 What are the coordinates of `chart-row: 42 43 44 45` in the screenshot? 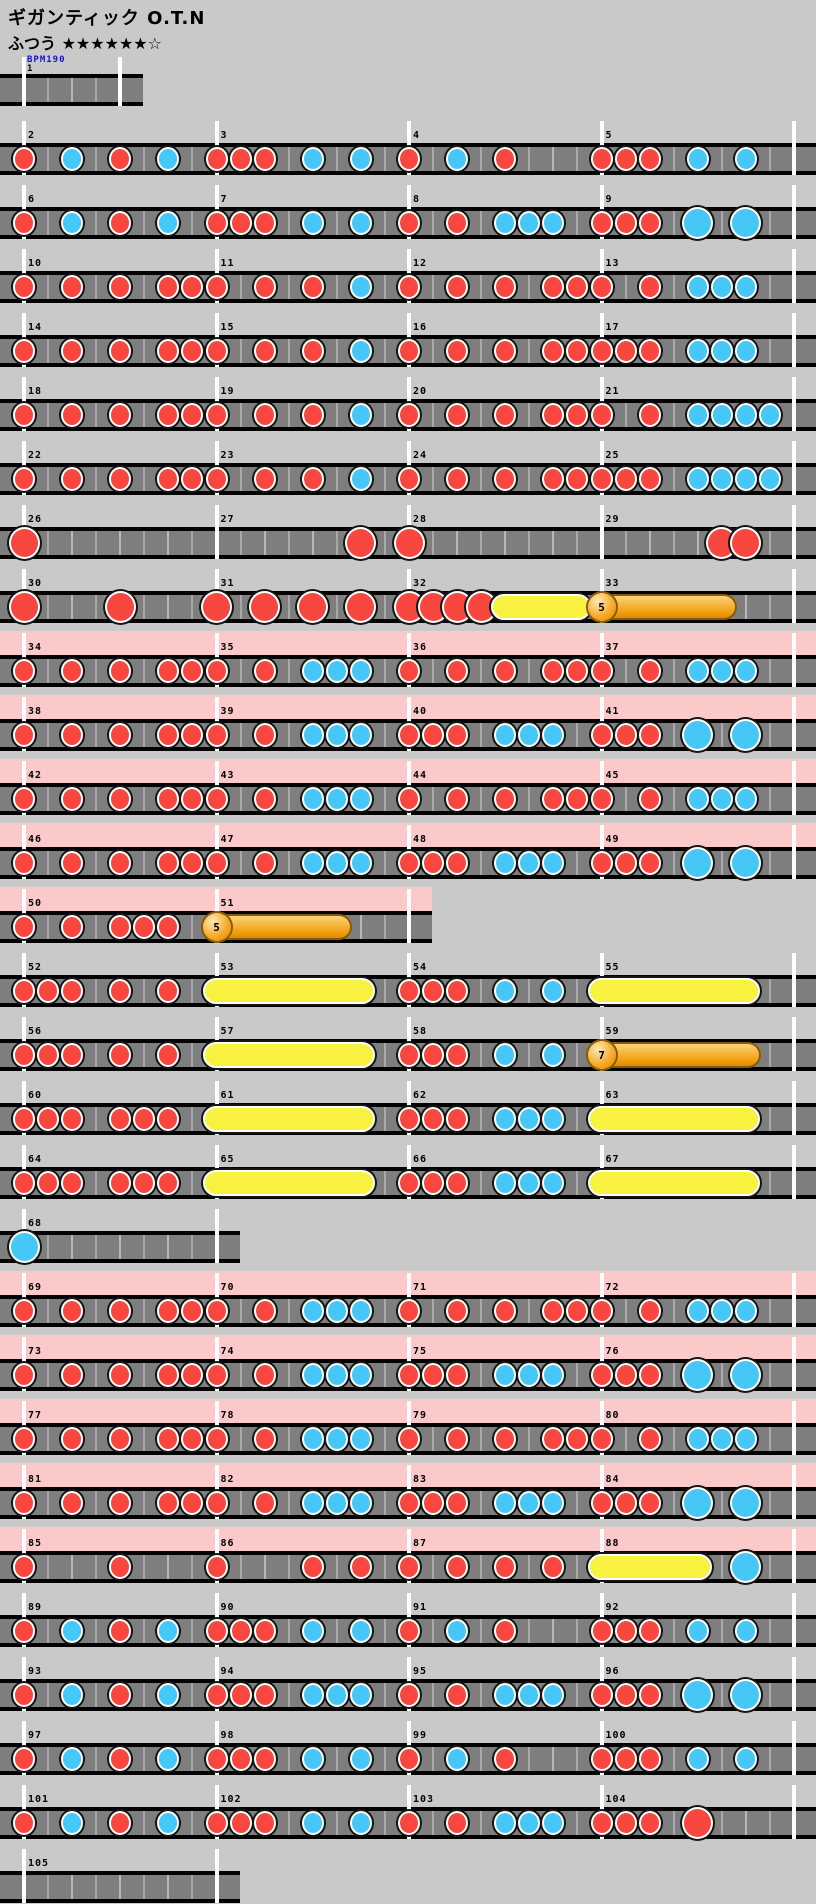 It's located at (408, 783).